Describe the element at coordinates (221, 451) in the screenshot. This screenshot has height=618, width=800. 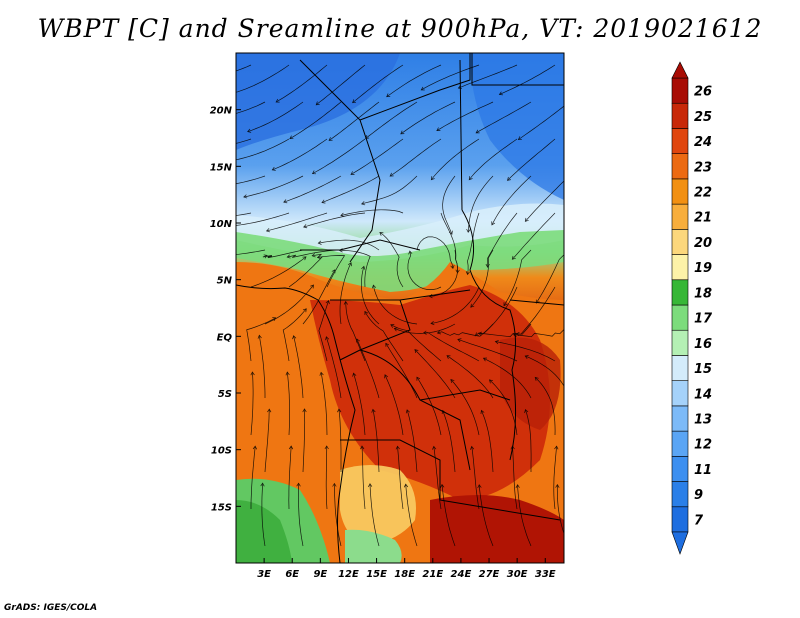
I see `latitude-tick-label: 10S` at that location.